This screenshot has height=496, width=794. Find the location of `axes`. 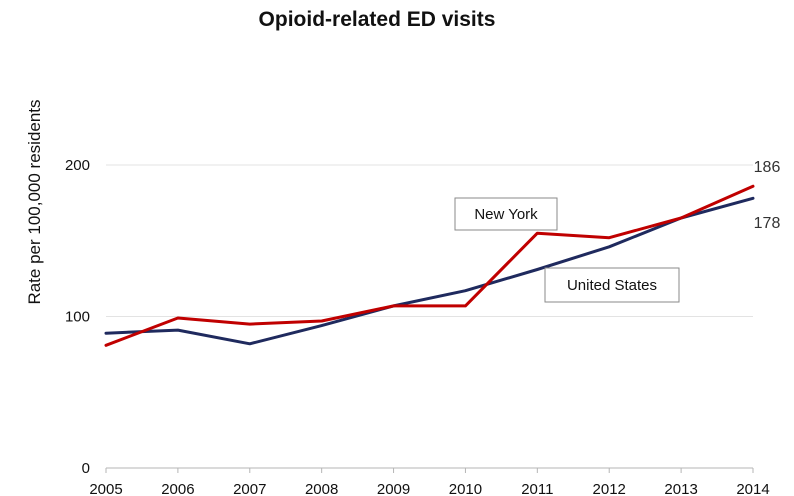

axes is located at coordinates (429, 470).